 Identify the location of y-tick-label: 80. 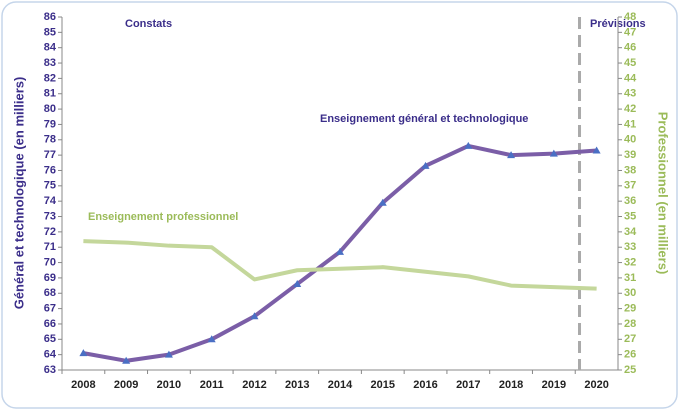
(50, 109).